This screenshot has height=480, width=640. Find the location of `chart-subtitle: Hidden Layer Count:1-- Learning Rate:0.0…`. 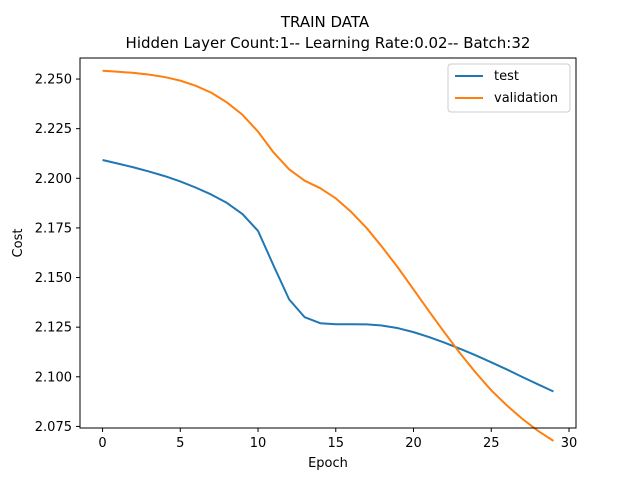

chart-subtitle: Hidden Layer Count:1-- Learning Rate:0.0… is located at coordinates (328, 43).